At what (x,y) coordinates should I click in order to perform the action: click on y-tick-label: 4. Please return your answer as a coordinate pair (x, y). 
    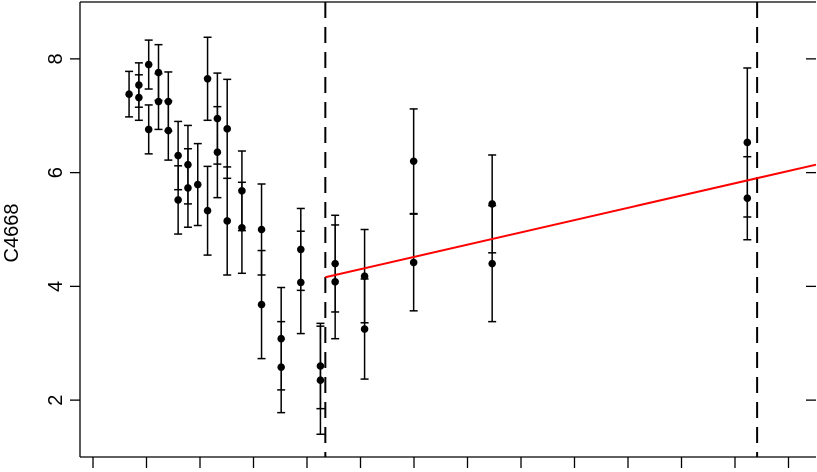
    Looking at the image, I should click on (56, 286).